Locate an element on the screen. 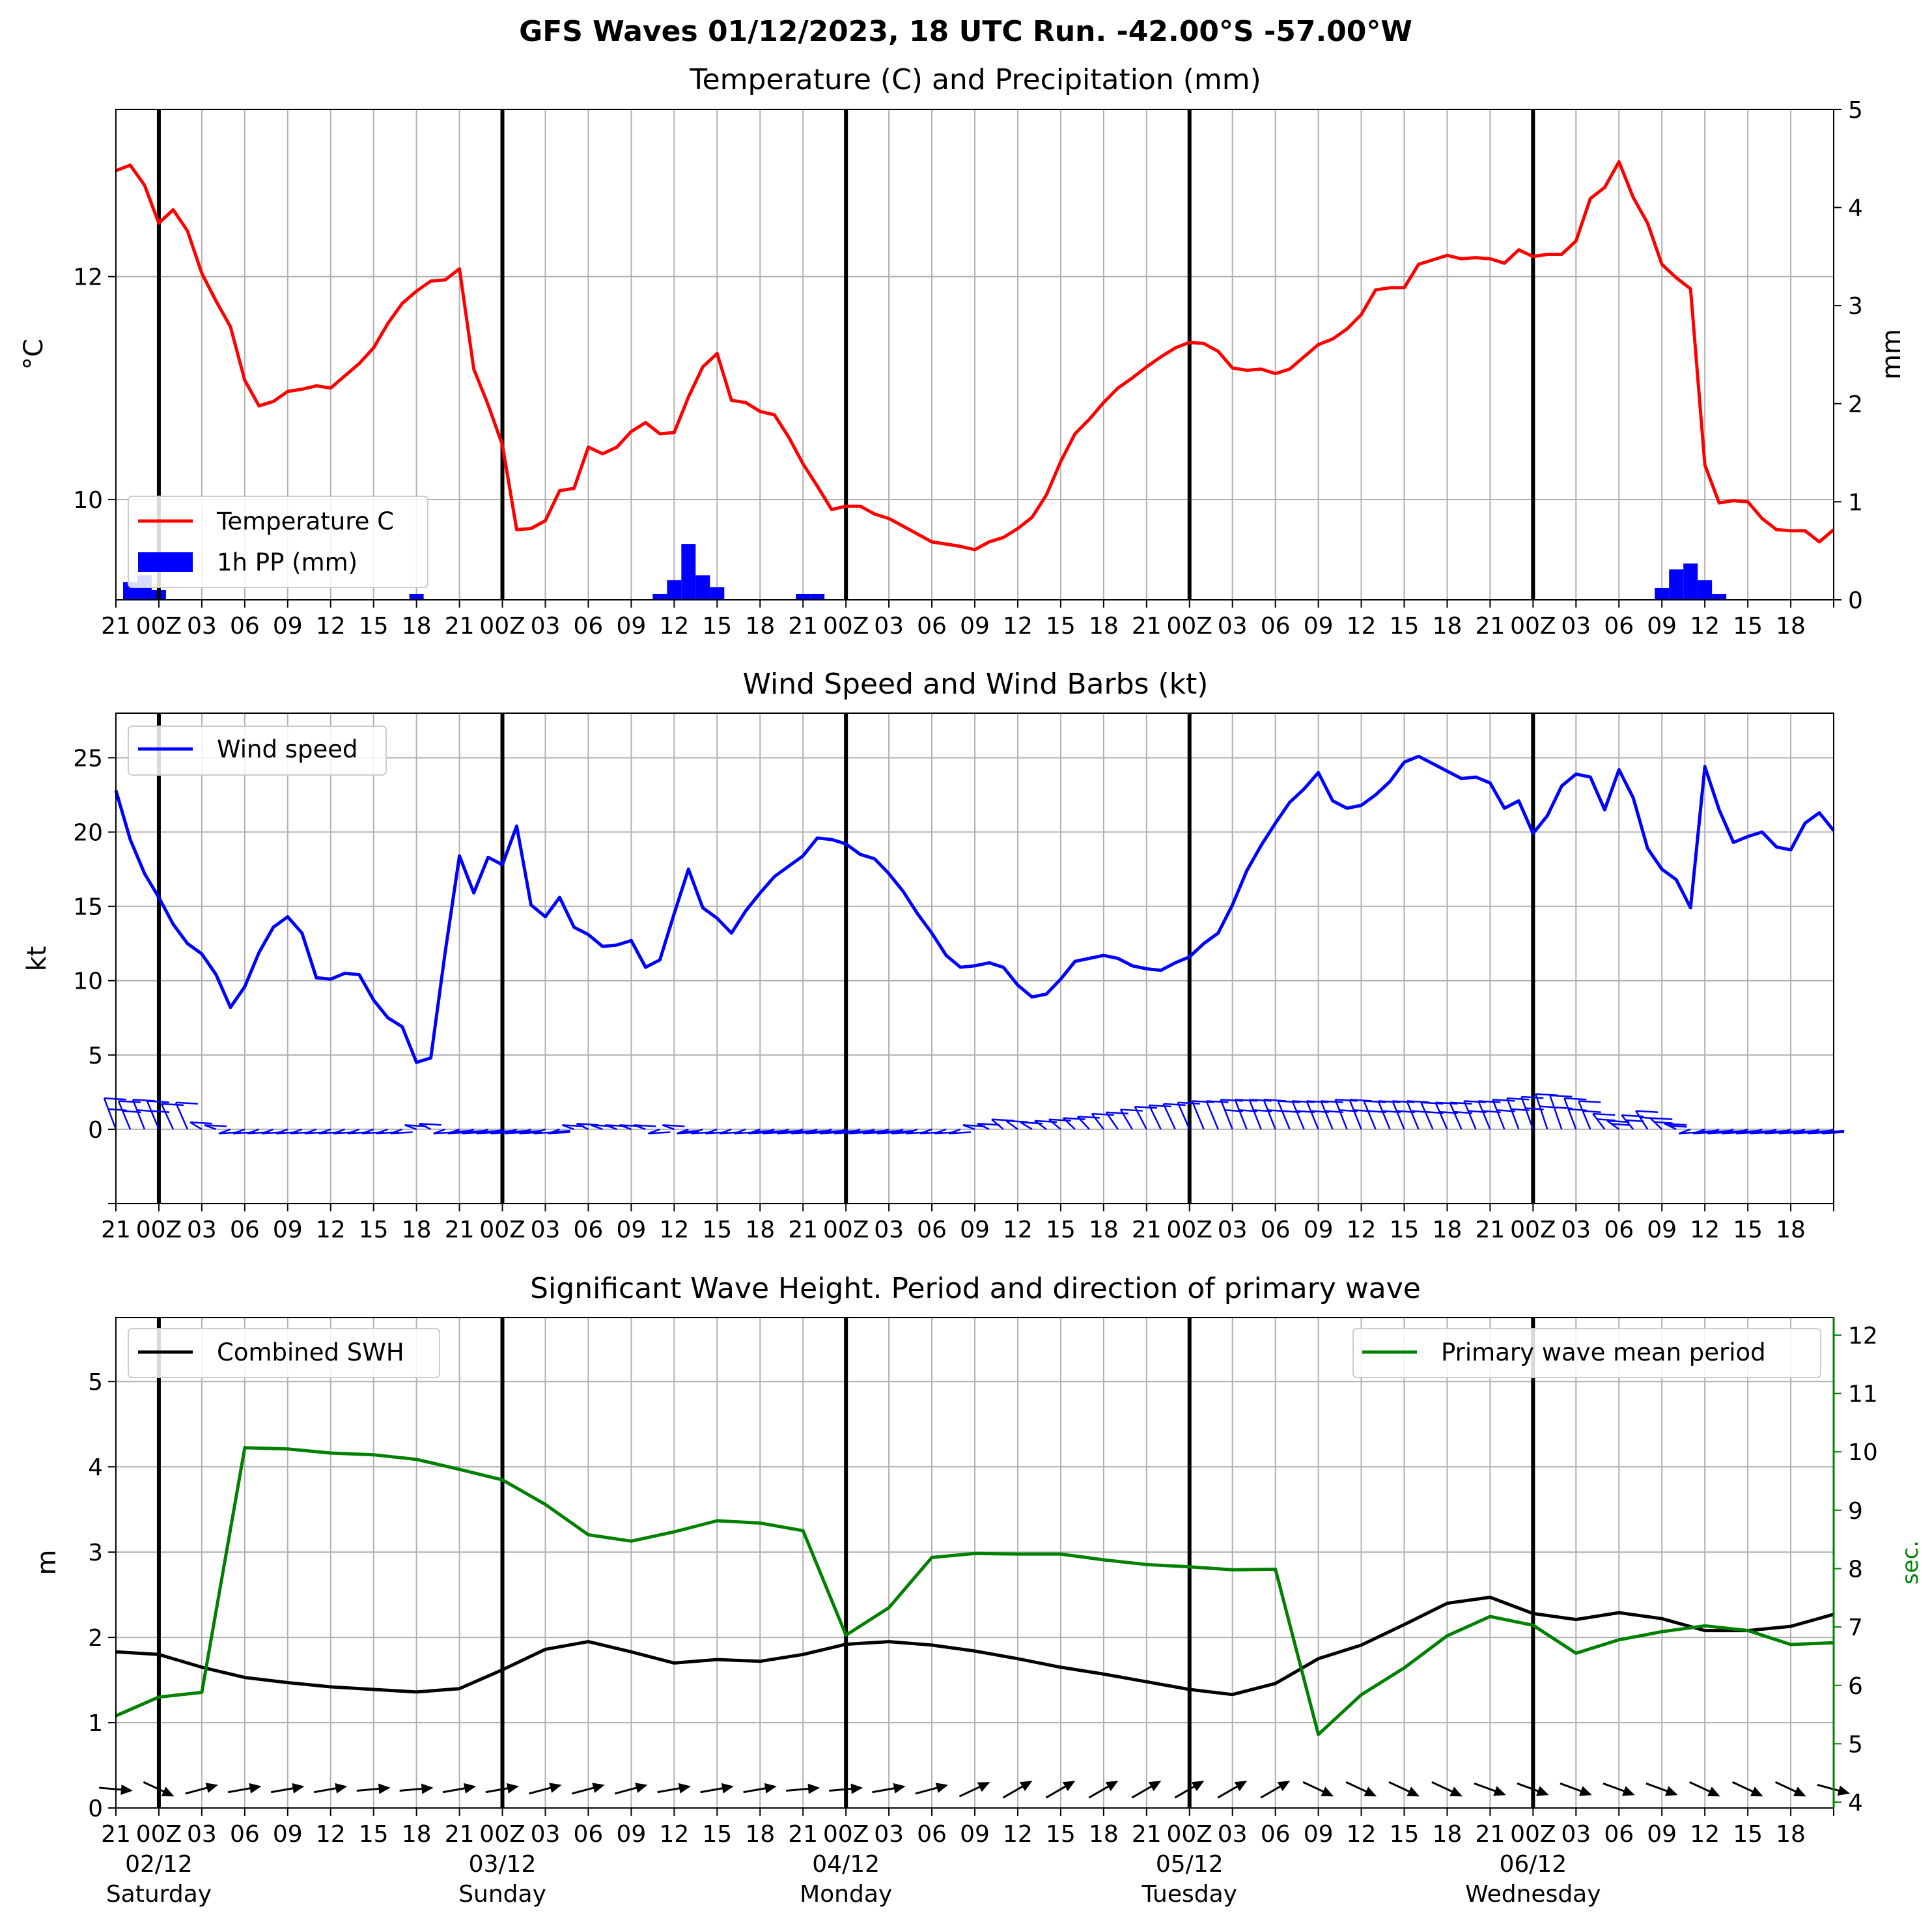 This screenshot has height=1920, width=1932. y2-tick-label: 3 is located at coordinates (1856, 306).